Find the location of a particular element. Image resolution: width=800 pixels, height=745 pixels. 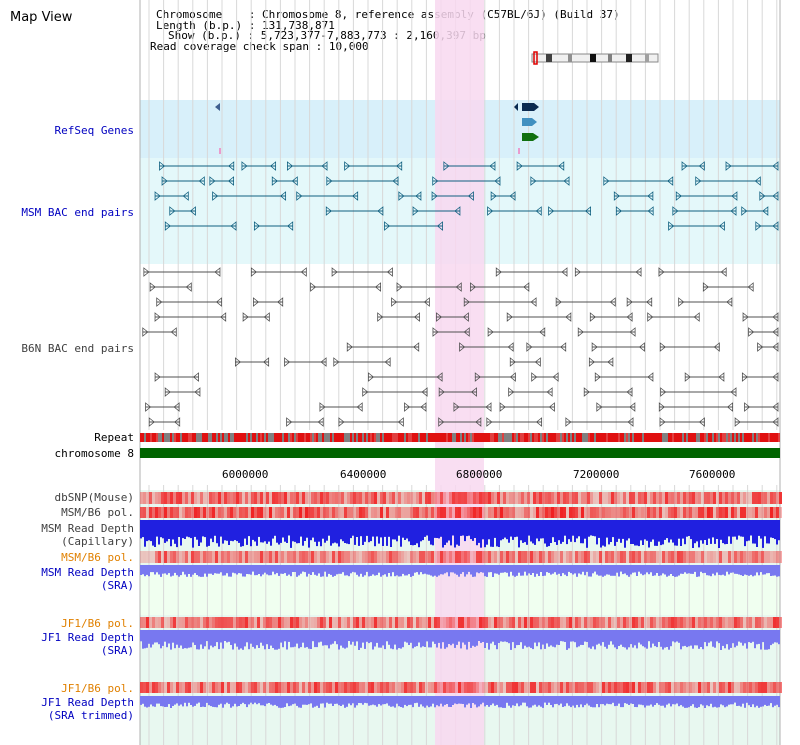

ideogram-band is located at coordinates (647, 58).